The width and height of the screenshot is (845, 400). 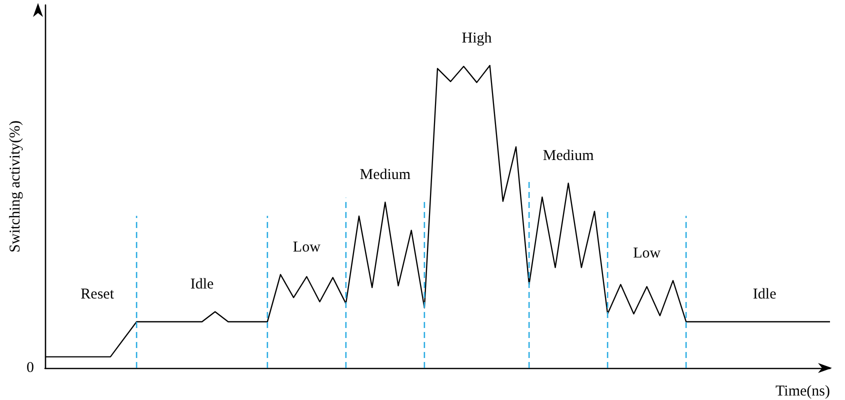 What do you see at coordinates (16, 186) in the screenshot?
I see `y-axis-title: Switching activity(%)` at bounding box center [16, 186].